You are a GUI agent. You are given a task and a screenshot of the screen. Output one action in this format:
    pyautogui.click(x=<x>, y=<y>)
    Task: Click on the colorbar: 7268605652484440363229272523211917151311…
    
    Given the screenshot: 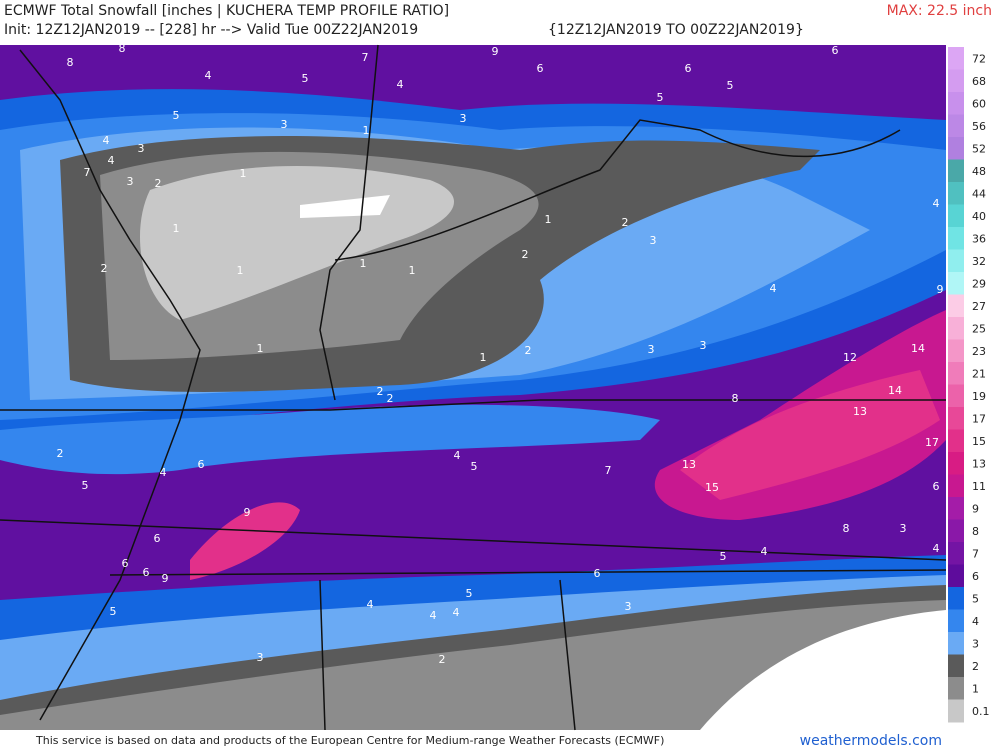 What is the action you would take?
    pyautogui.click(x=969, y=385)
    